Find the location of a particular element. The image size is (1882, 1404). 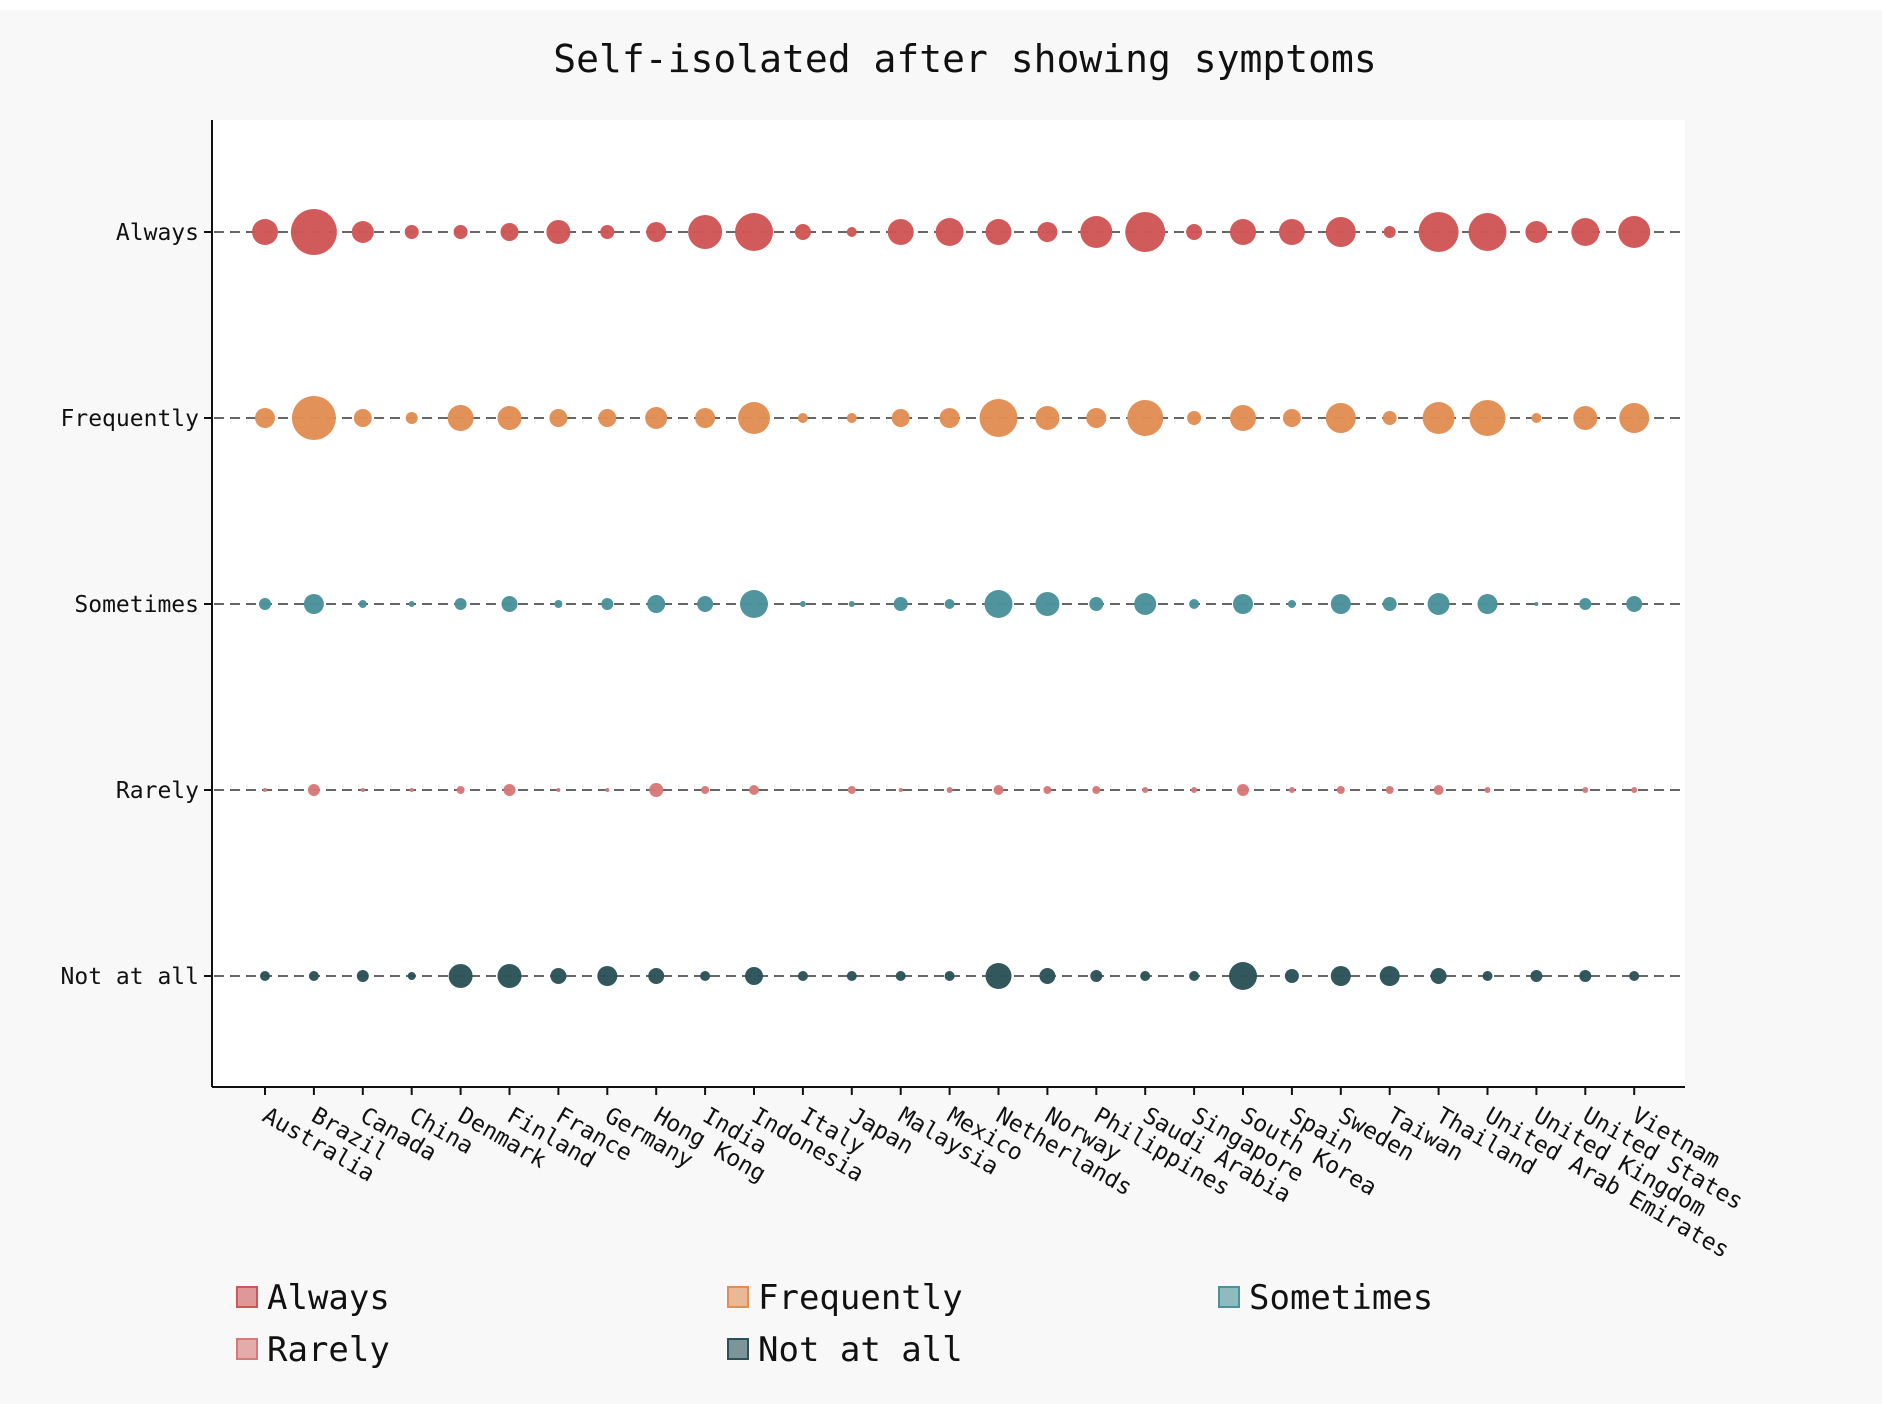

bubble-sometimes-singapore is located at coordinates (1194, 604).